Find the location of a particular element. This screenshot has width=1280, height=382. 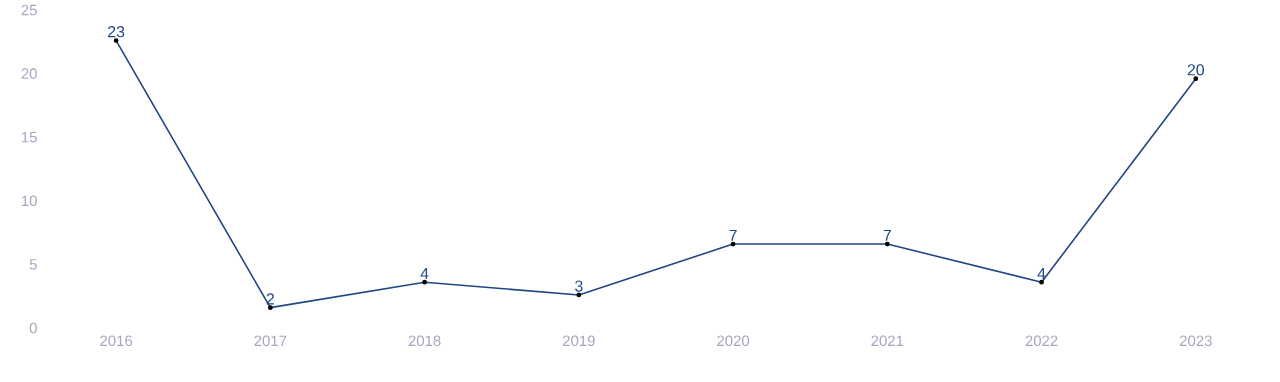

data-label: 23 is located at coordinates (116, 32).